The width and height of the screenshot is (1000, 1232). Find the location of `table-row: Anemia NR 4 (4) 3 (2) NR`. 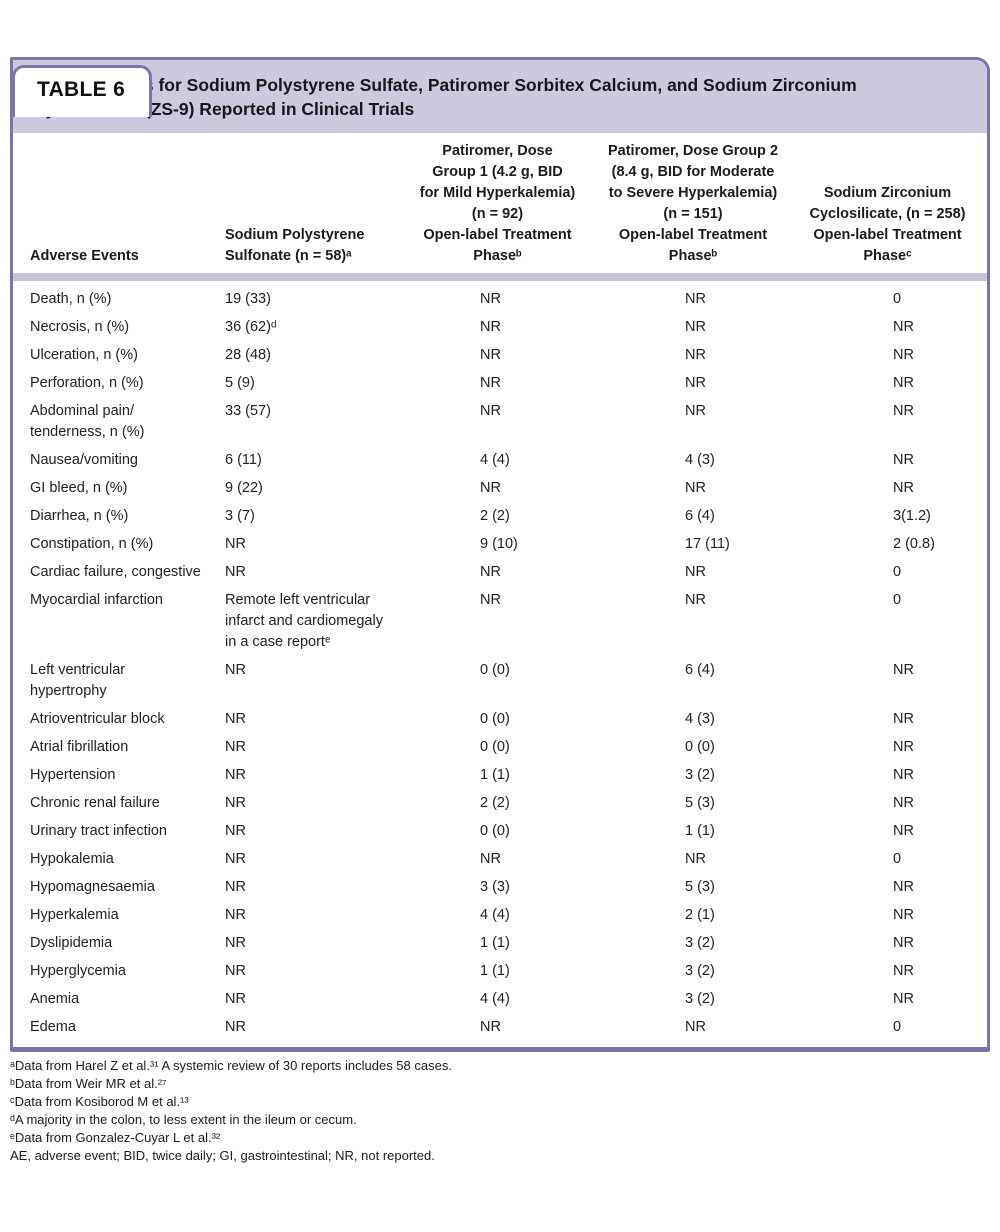

table-row: Anemia NR 4 (4) 3 (2) NR is located at coordinates (508, 999).